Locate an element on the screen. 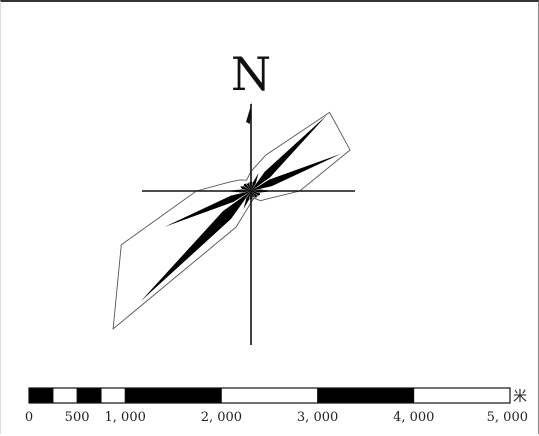  scale-bar-label: 0 is located at coordinates (29, 417).